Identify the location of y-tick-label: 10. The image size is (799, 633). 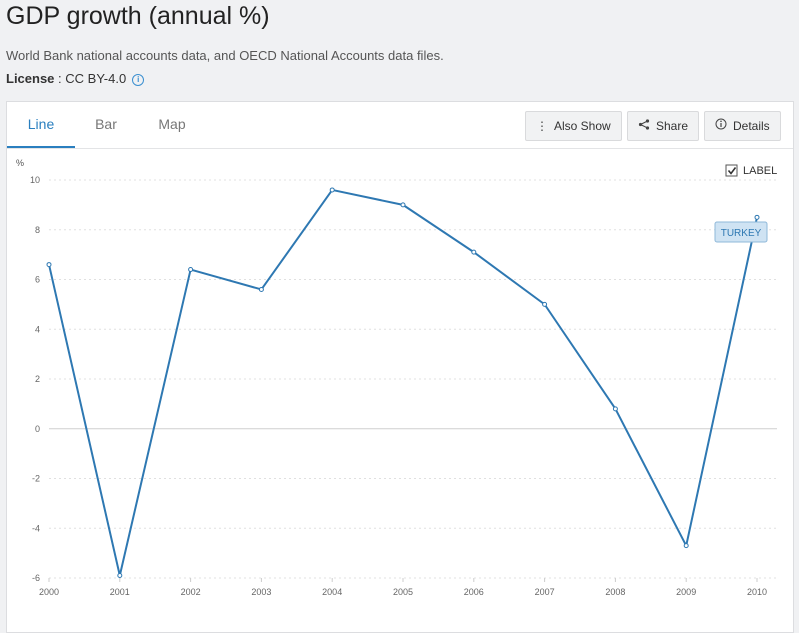
(35, 180).